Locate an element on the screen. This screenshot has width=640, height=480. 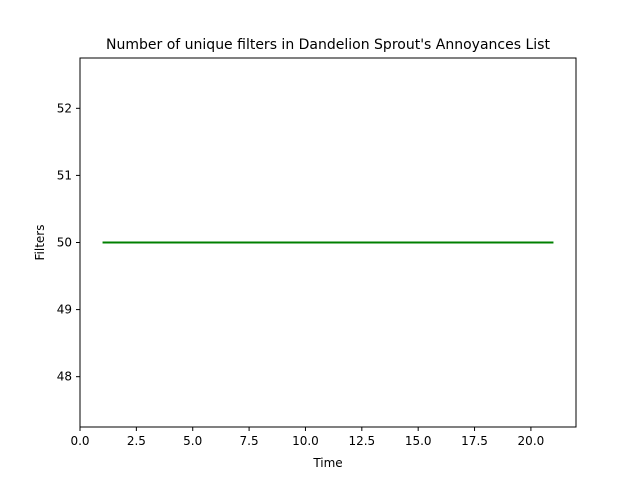
y-axis-ticks: 48 49 50 51 52 is located at coordinates (68, 242).